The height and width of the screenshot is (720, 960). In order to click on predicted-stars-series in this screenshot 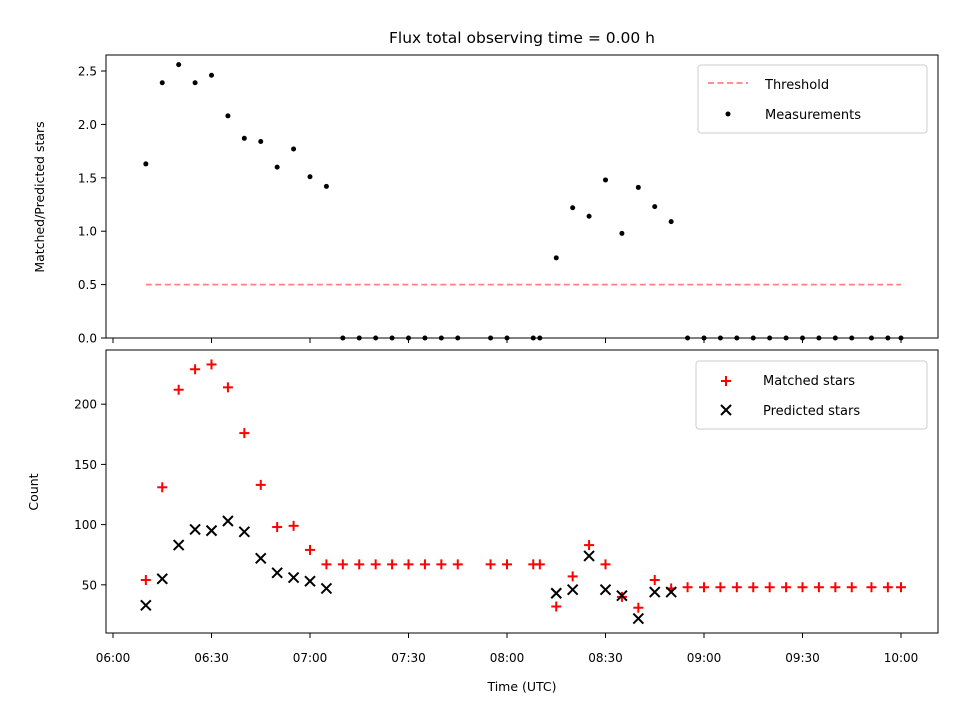, I will do `click(408, 570)`.